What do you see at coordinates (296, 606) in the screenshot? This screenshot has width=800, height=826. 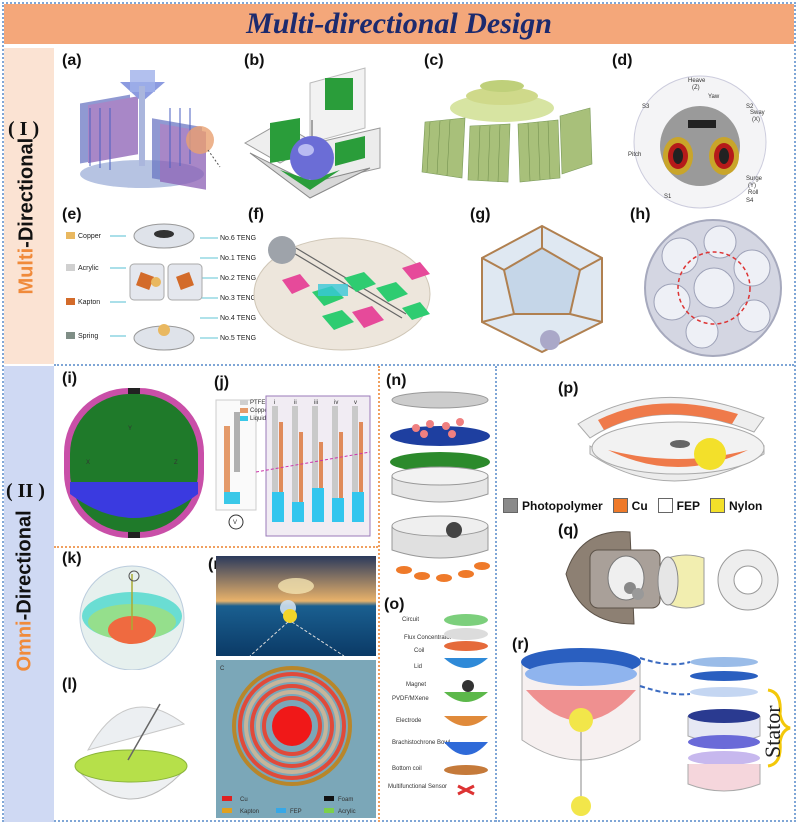 I see `panel-m-image` at bounding box center [296, 606].